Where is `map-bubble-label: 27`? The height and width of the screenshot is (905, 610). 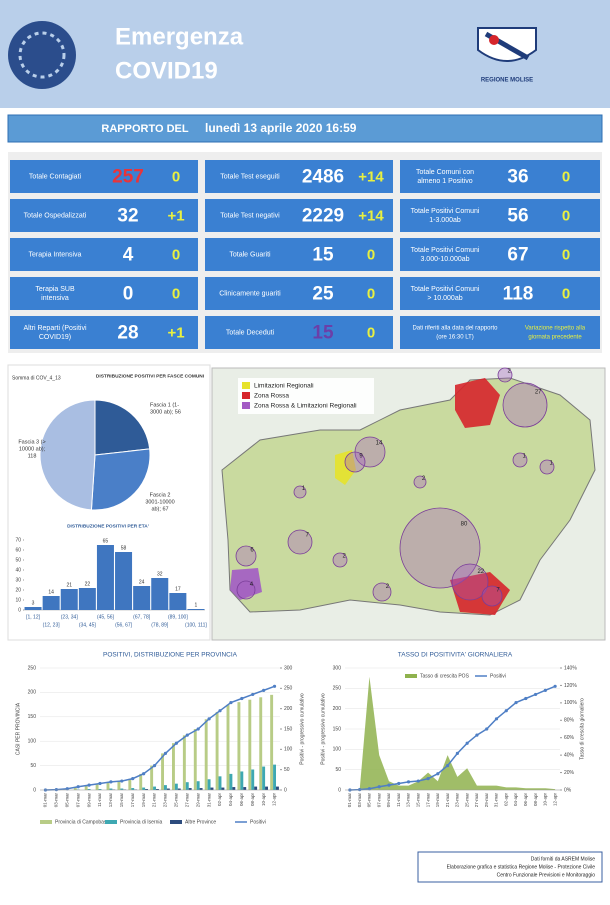 map-bubble-label: 27 is located at coordinates (538, 392).